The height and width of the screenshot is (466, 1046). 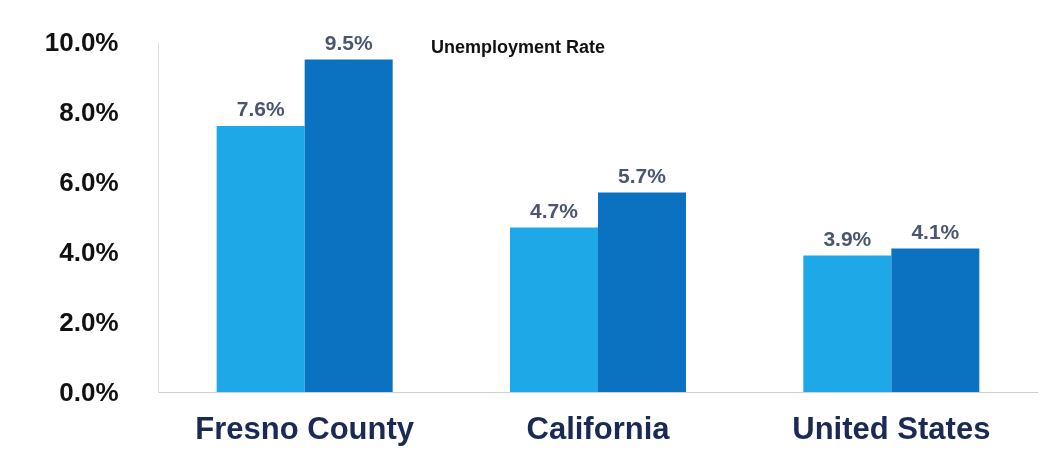 What do you see at coordinates (89, 111) in the screenshot?
I see `y-tick-label: 8.0%` at bounding box center [89, 111].